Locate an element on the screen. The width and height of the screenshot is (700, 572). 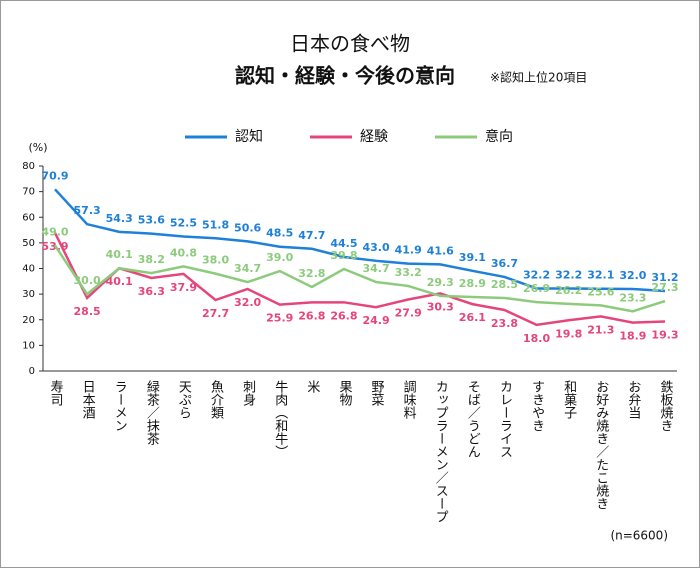
chart-title: 日本の食べ物 is located at coordinates (350, 44).